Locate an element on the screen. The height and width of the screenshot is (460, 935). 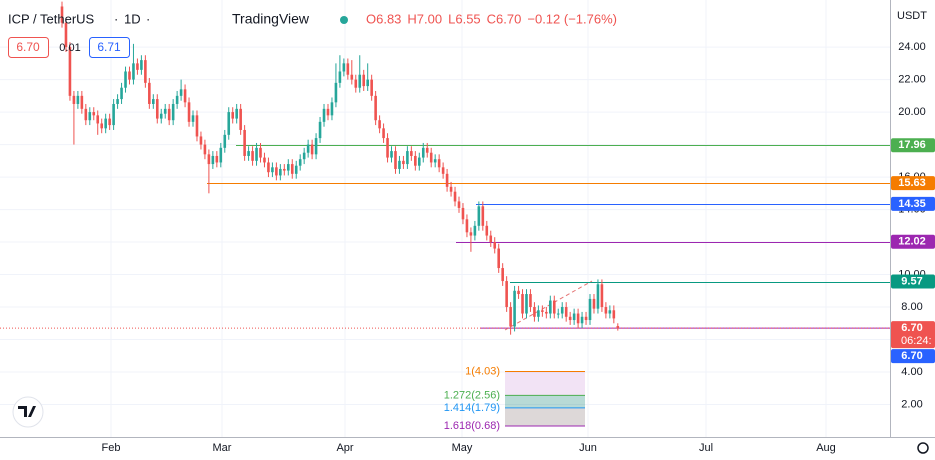
x-tick-label: Mar is located at coordinates (222, 448).